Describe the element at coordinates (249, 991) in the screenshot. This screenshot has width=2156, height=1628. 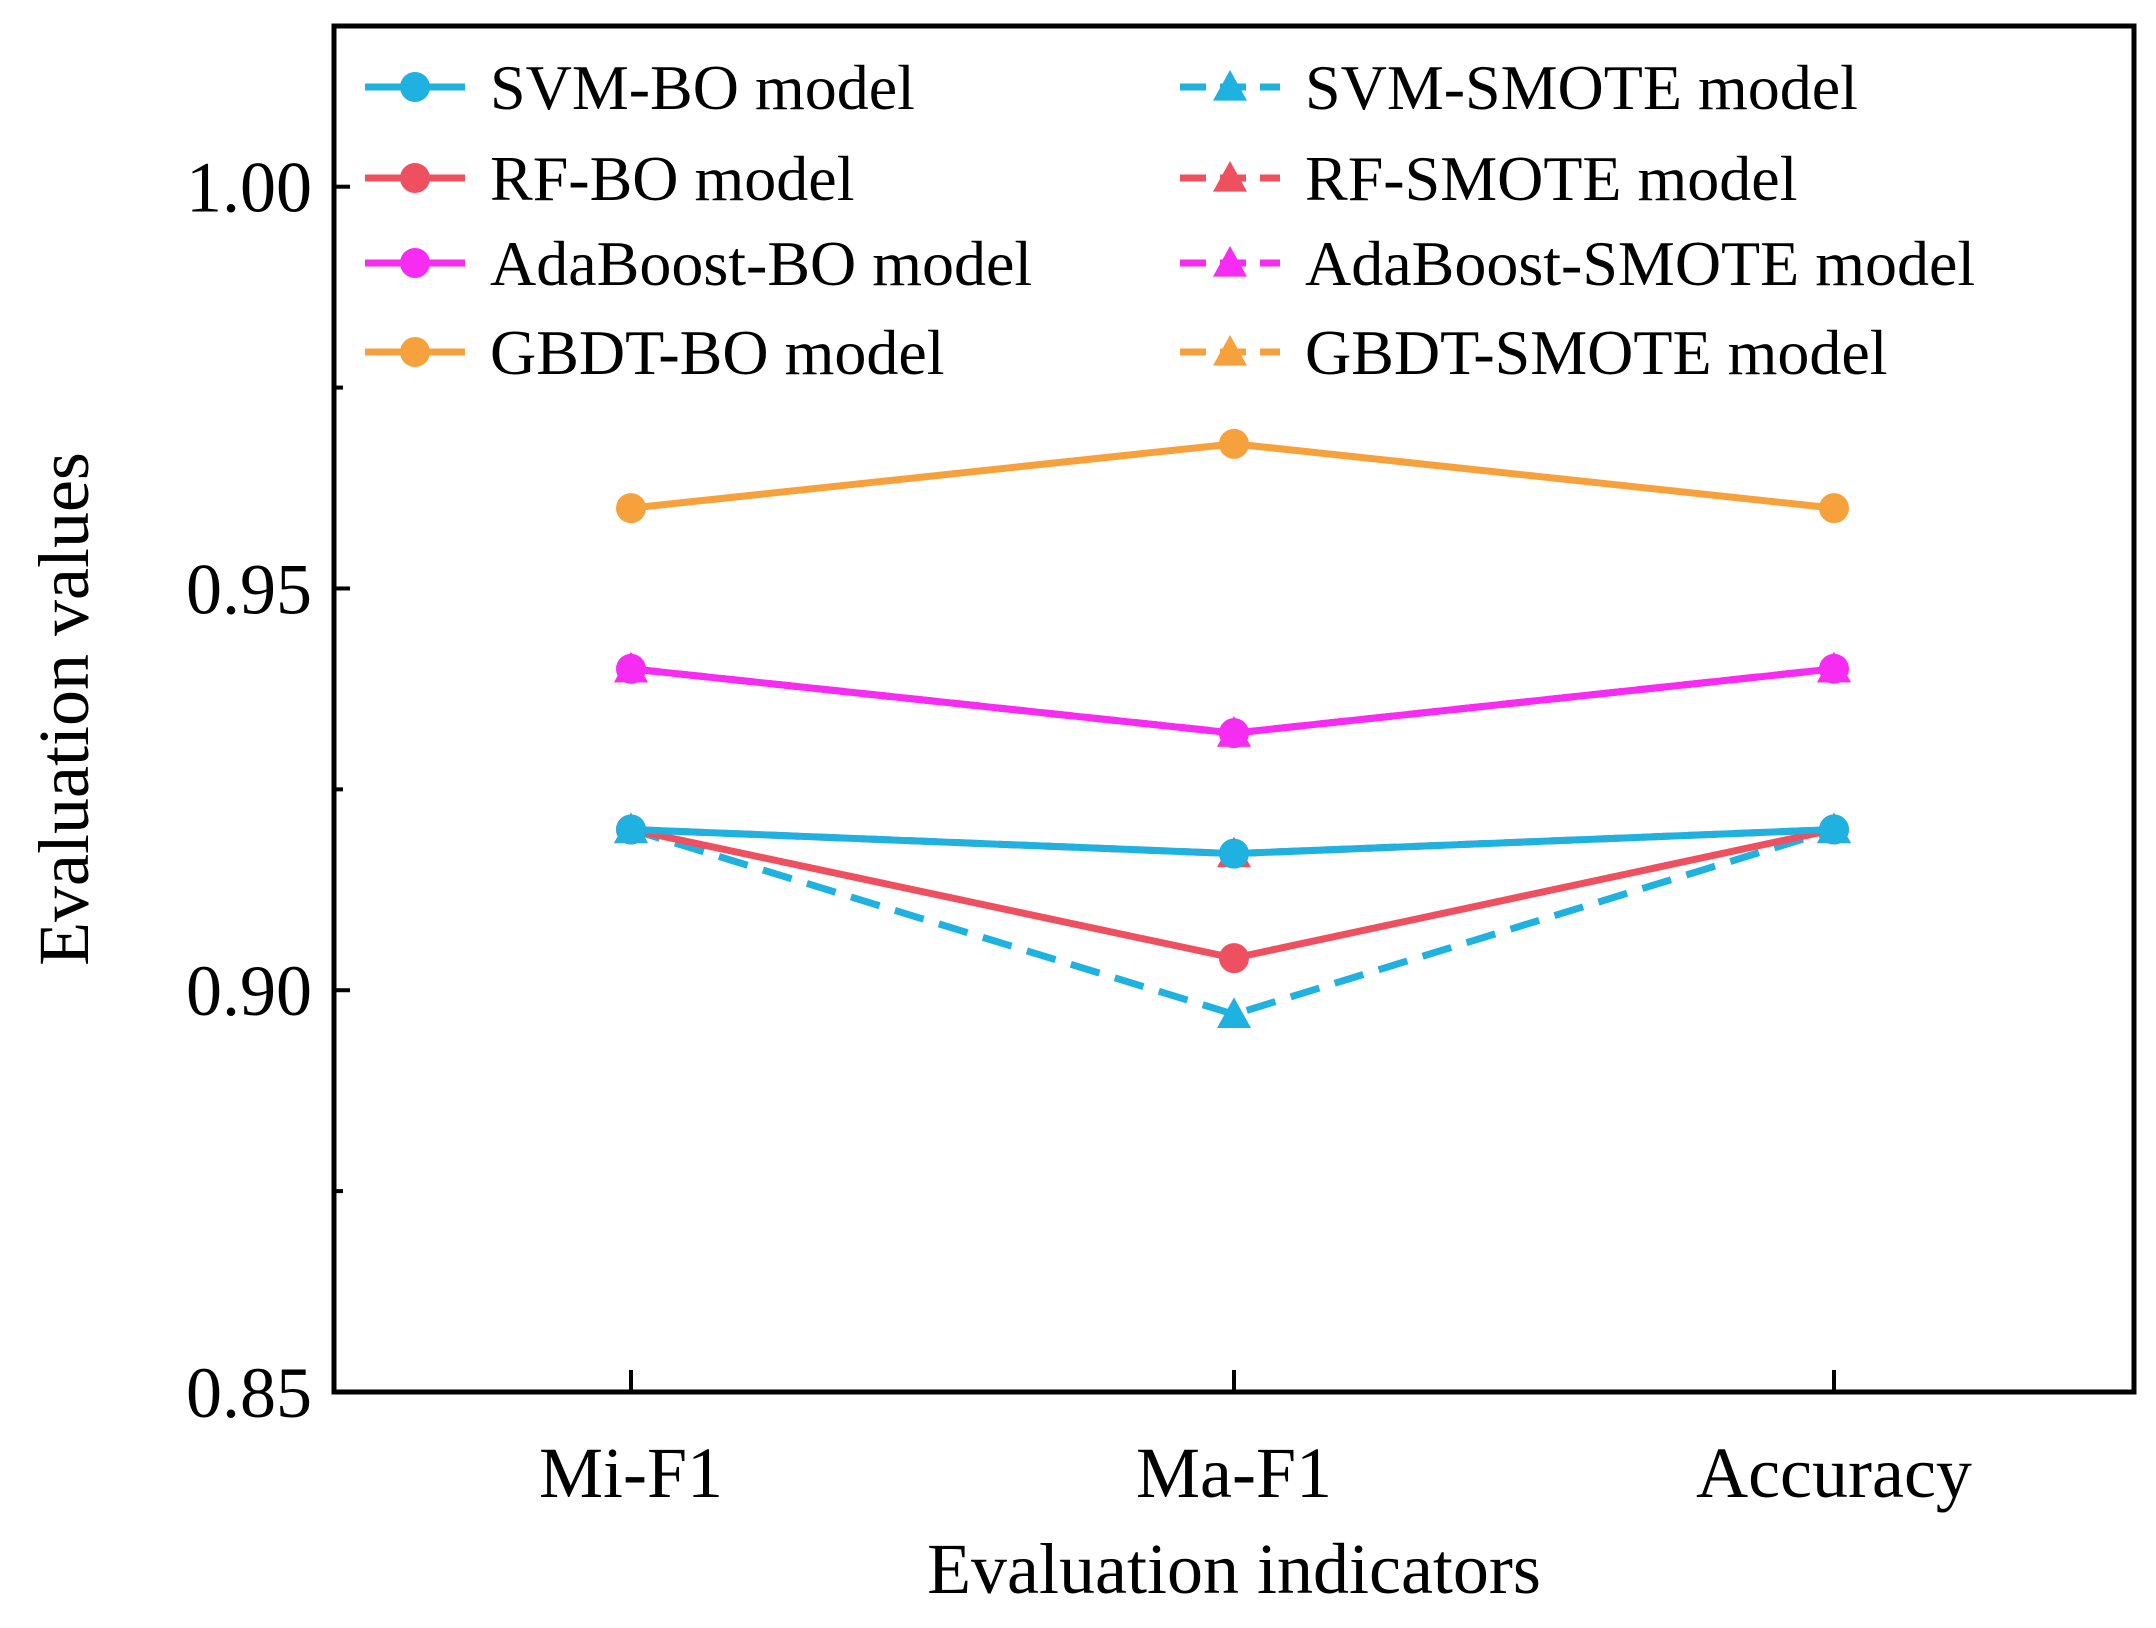
I see `y-tick-label: 0.90` at that location.